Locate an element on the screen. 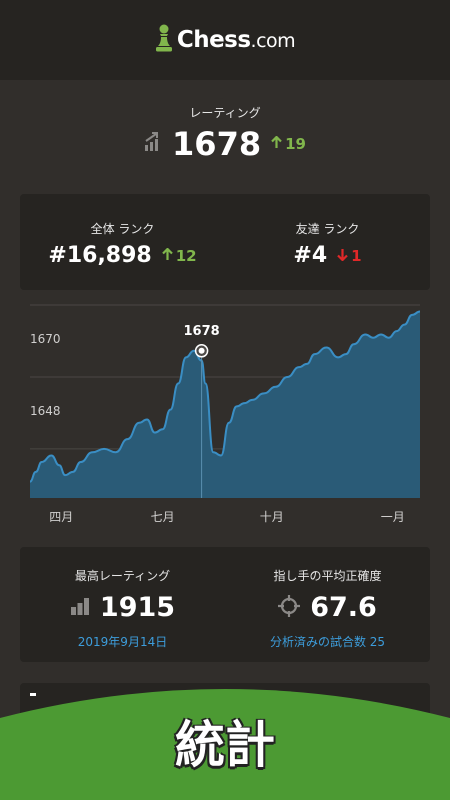  friends-rank-label: 友達 ランク is located at coordinates (327, 229).